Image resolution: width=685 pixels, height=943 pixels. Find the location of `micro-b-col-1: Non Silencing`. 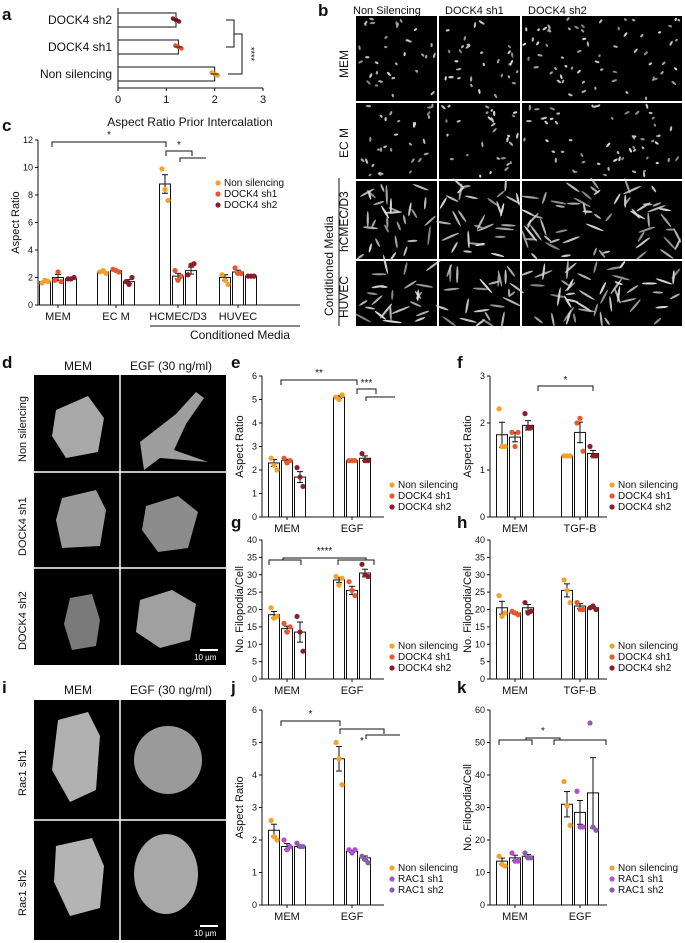

micro-b-col-1: Non Silencing is located at coordinates (387, 11).